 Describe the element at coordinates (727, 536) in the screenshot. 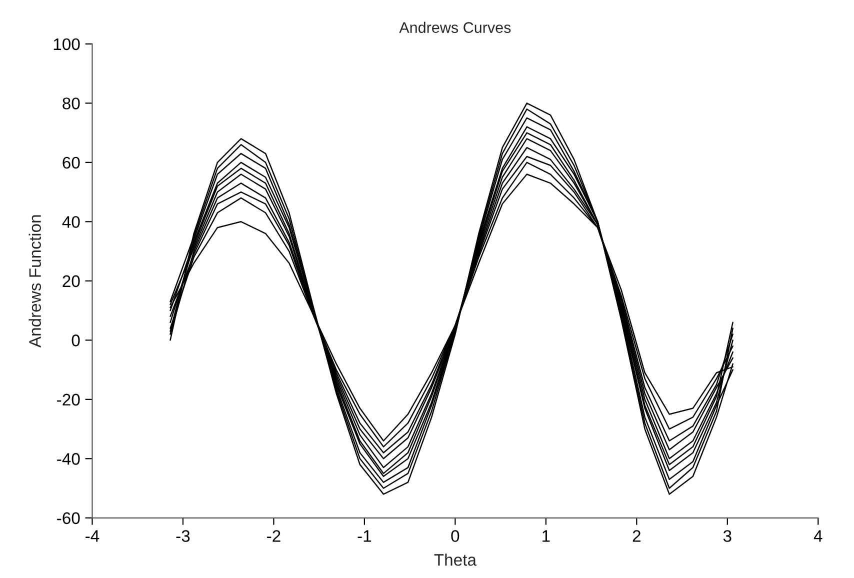

I see `x-tick-label: 3` at that location.